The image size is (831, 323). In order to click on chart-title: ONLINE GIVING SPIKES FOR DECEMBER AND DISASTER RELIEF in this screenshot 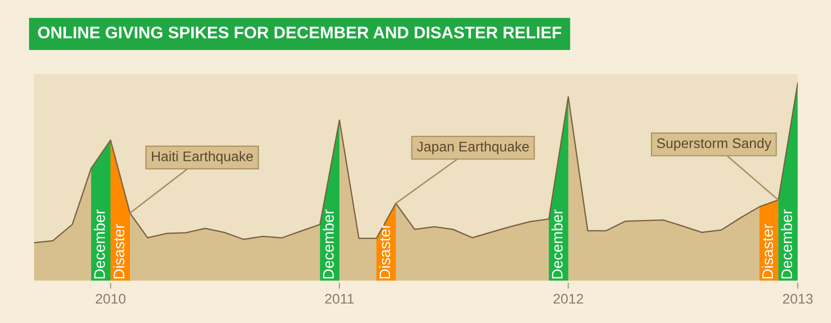, I will do `click(300, 32)`.